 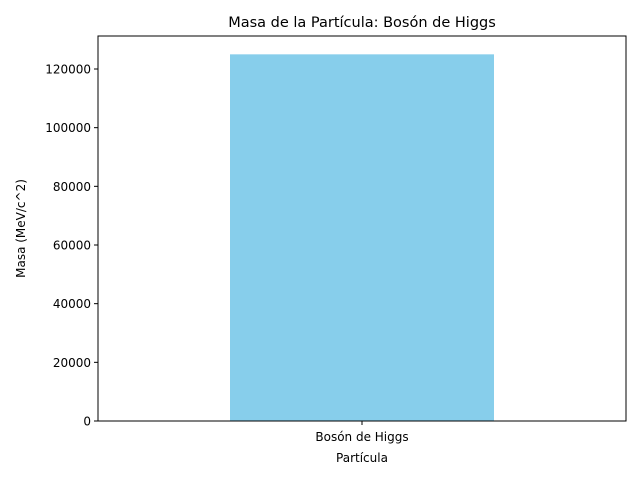 What do you see at coordinates (72, 363) in the screenshot?
I see `y-tick-label: 20000` at bounding box center [72, 363].